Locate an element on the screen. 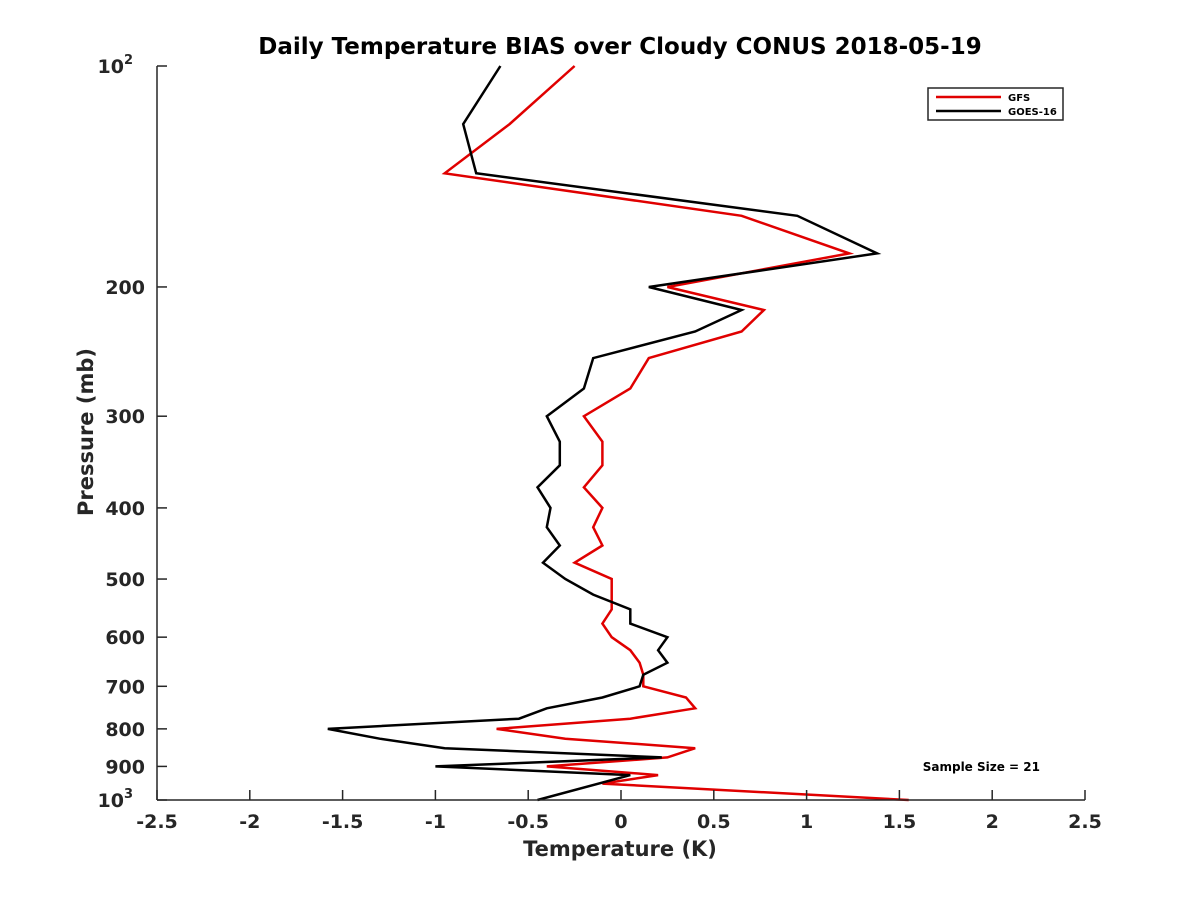  x-axis-label: Temperature (K) is located at coordinates (620, 849).